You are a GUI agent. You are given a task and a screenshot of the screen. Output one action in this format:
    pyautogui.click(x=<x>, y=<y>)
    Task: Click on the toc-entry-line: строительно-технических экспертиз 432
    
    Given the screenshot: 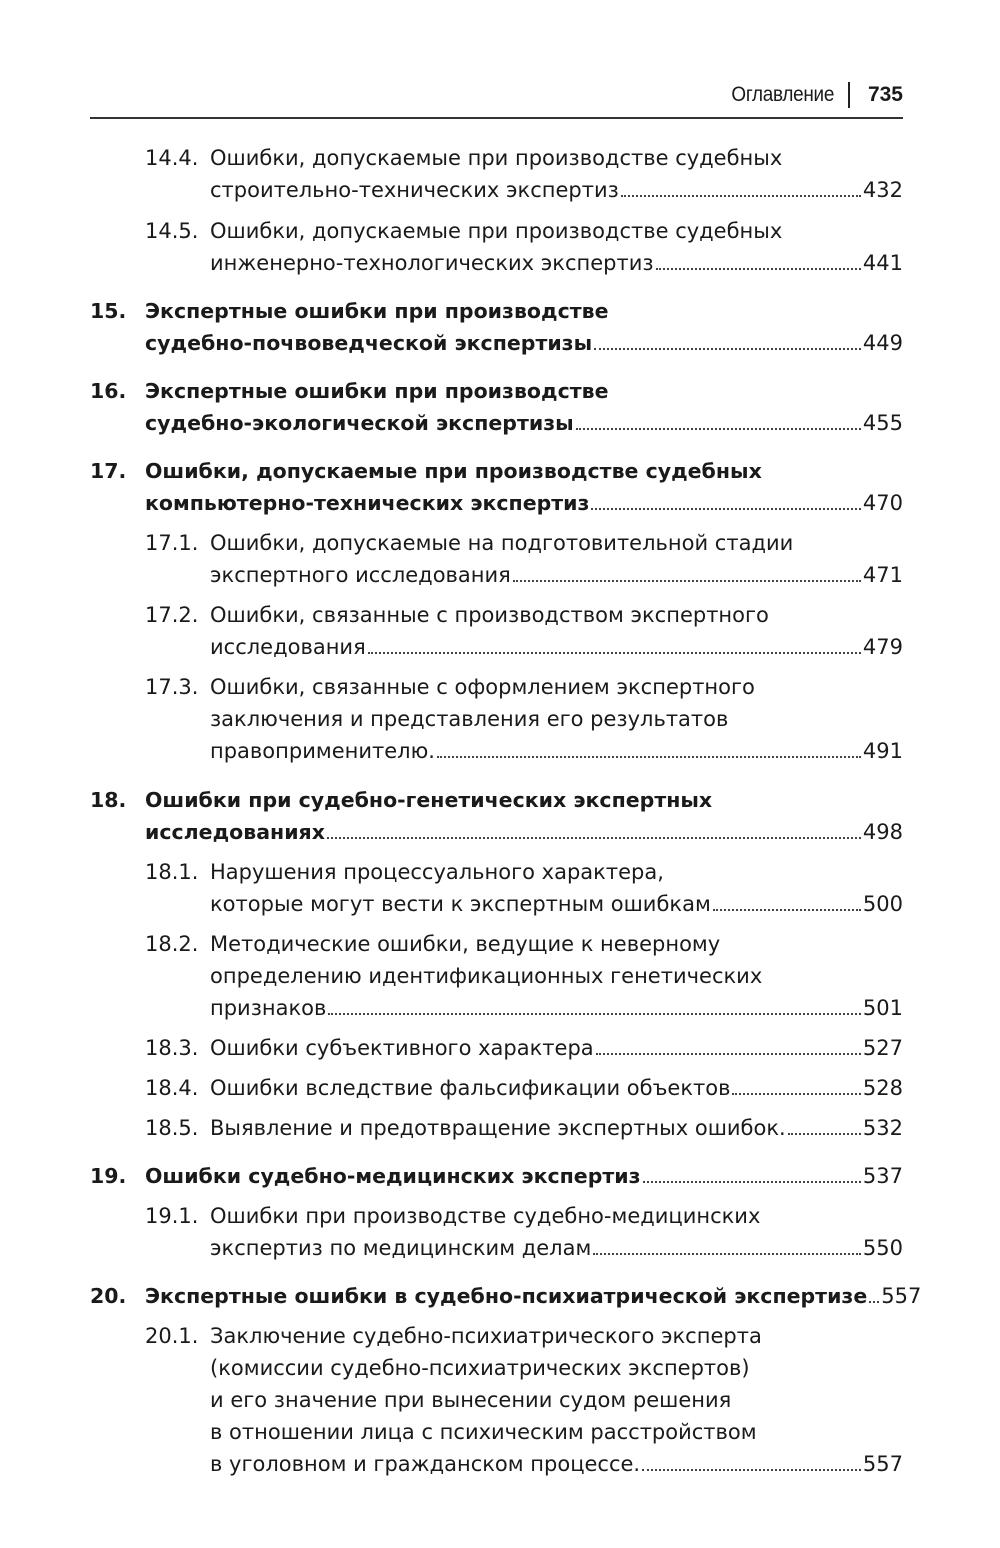 What is the action you would take?
    pyautogui.click(x=556, y=190)
    